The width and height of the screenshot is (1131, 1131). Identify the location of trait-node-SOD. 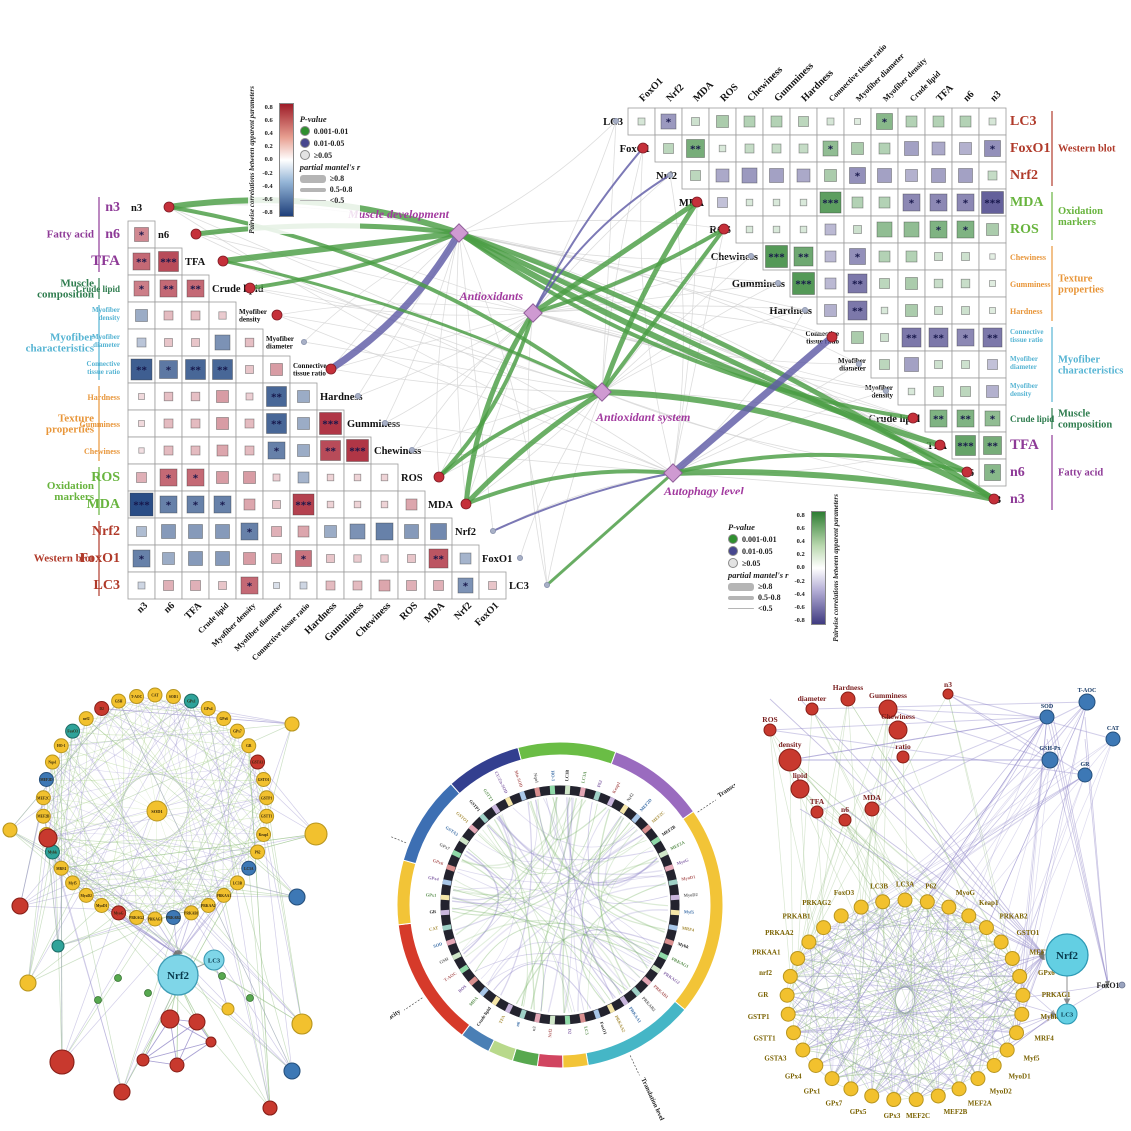
(1047, 717).